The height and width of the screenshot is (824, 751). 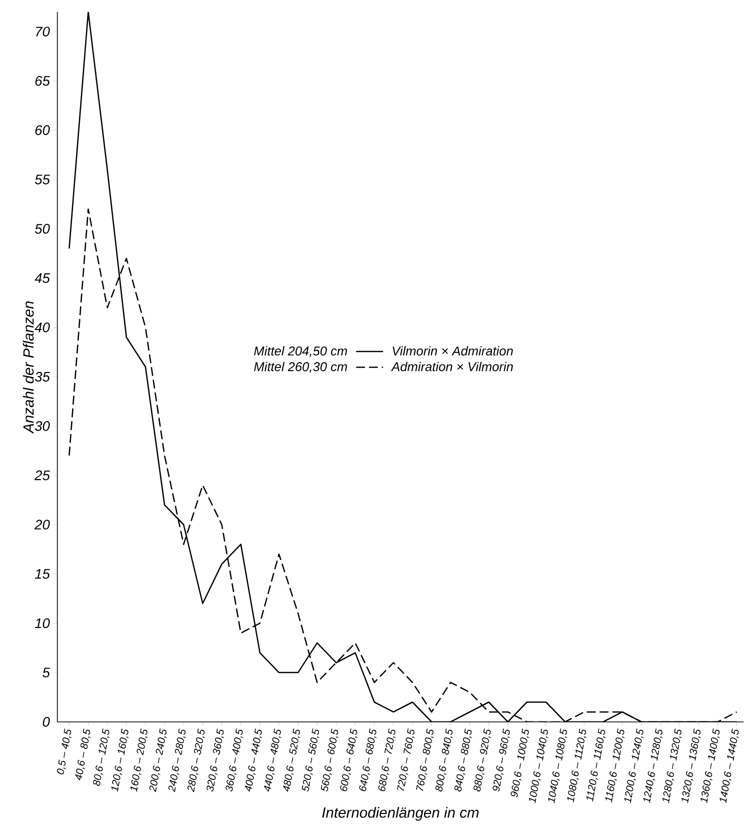 What do you see at coordinates (483, 760) in the screenshot?
I see `x-tick-label: 880,6 – 920,5` at bounding box center [483, 760].